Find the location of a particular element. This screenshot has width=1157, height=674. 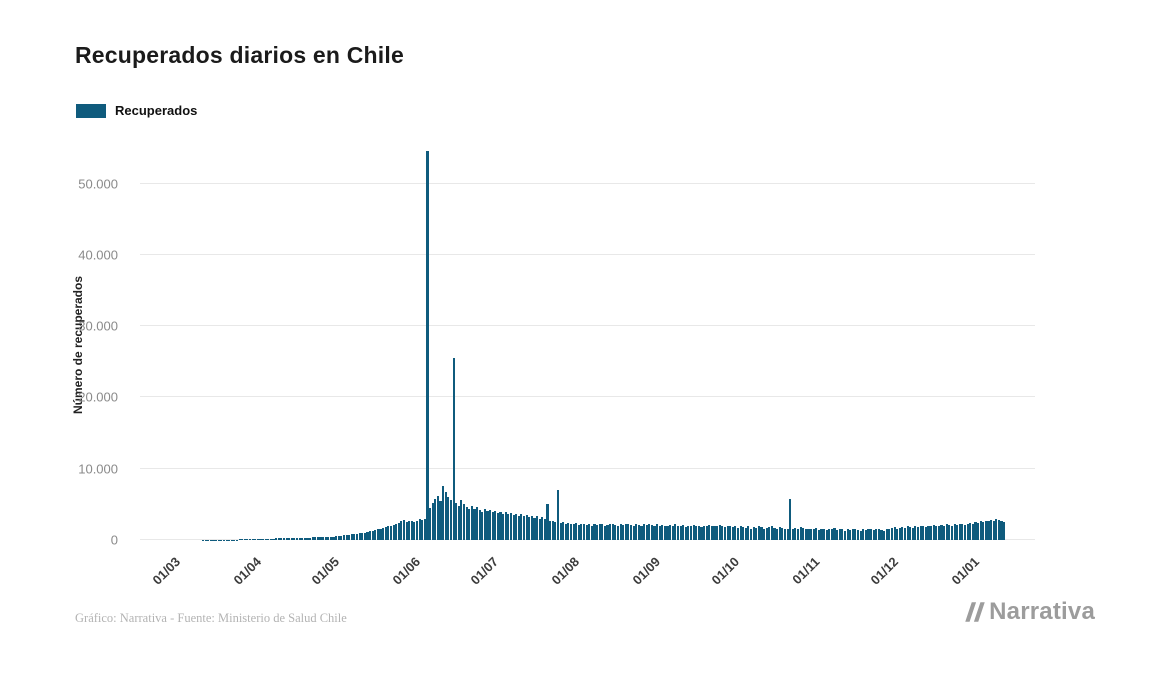

x-axis-tick-label: 01/09 is located at coordinates (646, 571).